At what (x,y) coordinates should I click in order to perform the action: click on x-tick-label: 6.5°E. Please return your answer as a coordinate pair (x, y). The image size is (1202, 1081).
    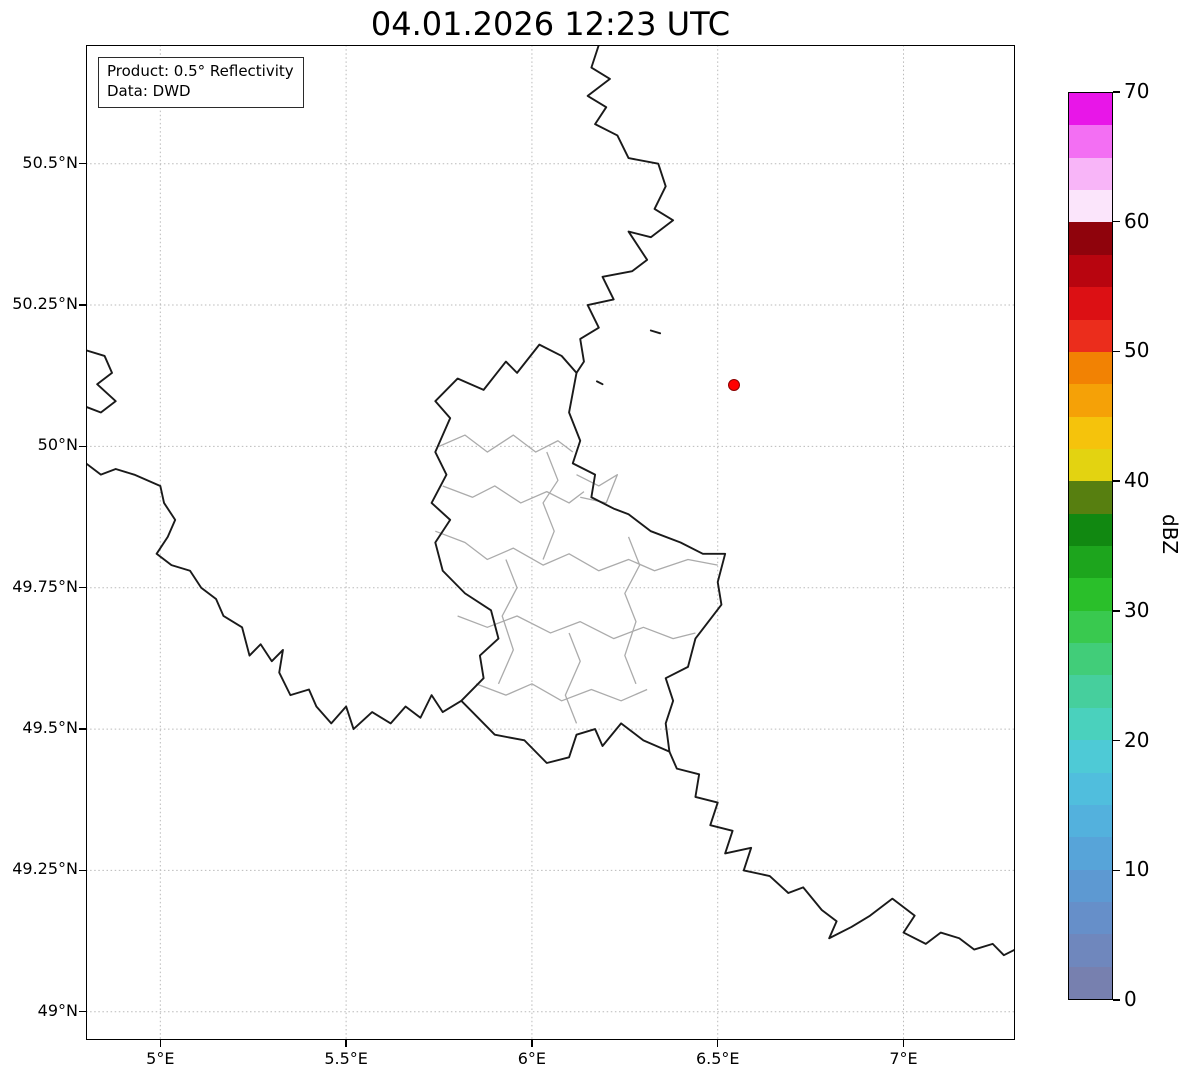
    Looking at the image, I should click on (717, 1058).